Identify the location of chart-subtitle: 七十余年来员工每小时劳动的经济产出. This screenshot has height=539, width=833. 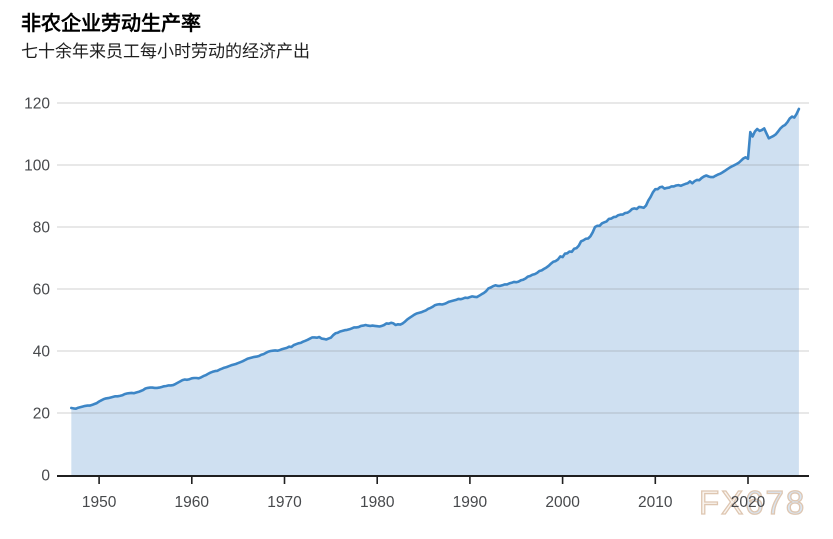
(165, 51).